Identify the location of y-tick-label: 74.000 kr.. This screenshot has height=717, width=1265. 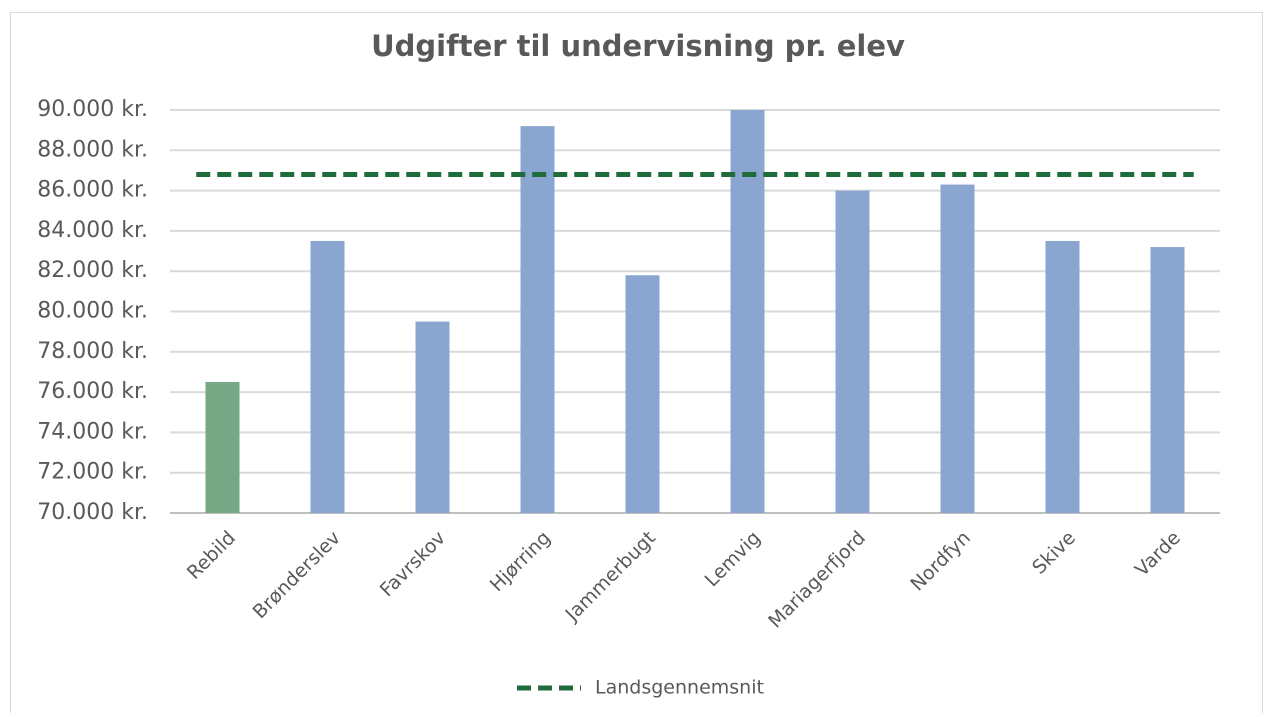
(92, 431).